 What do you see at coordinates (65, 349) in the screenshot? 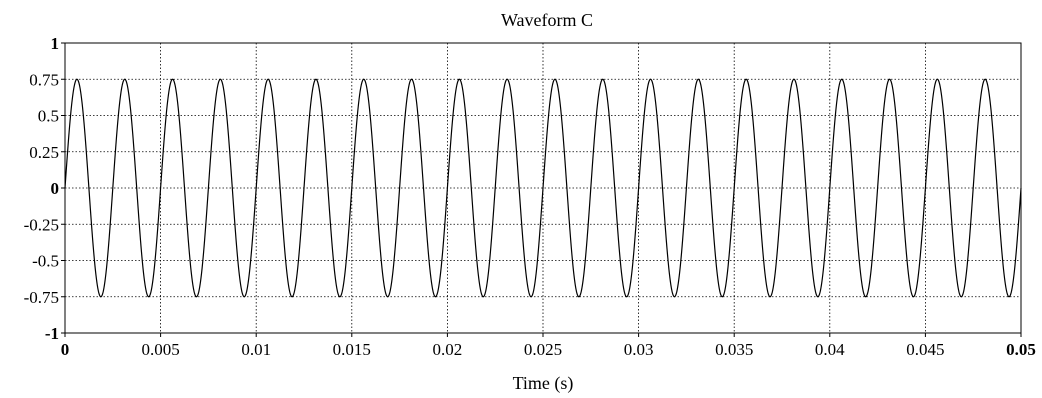
I see `x-tick-label: 0` at bounding box center [65, 349].